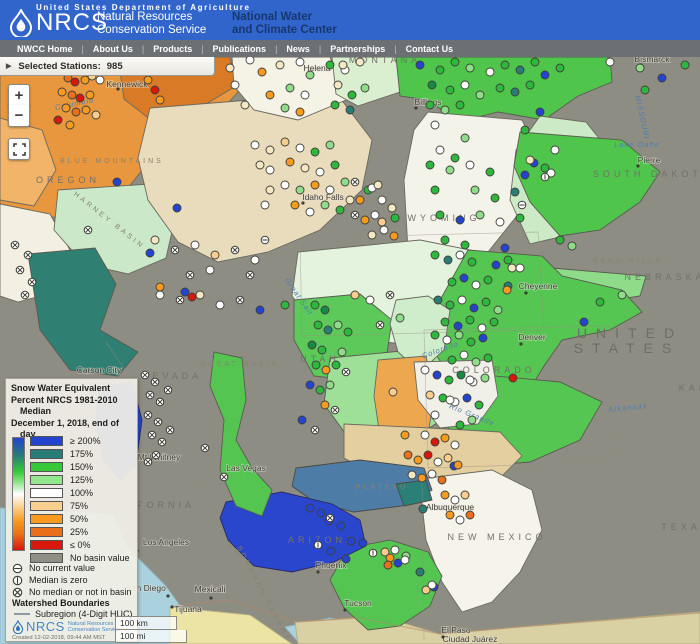 The height and width of the screenshot is (644, 700). I want to click on zoom-out-button: −, so click(19, 116).